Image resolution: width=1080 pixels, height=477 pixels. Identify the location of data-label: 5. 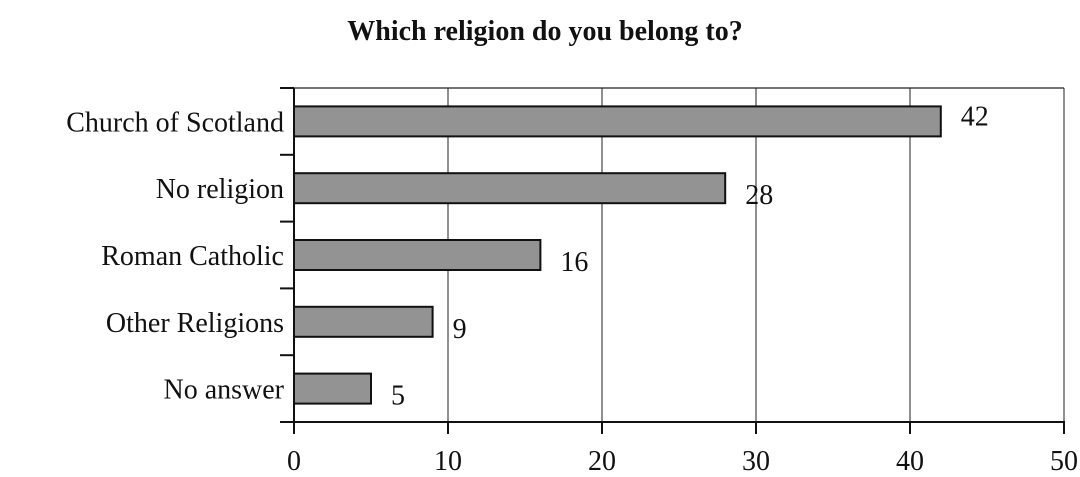
(398, 396).